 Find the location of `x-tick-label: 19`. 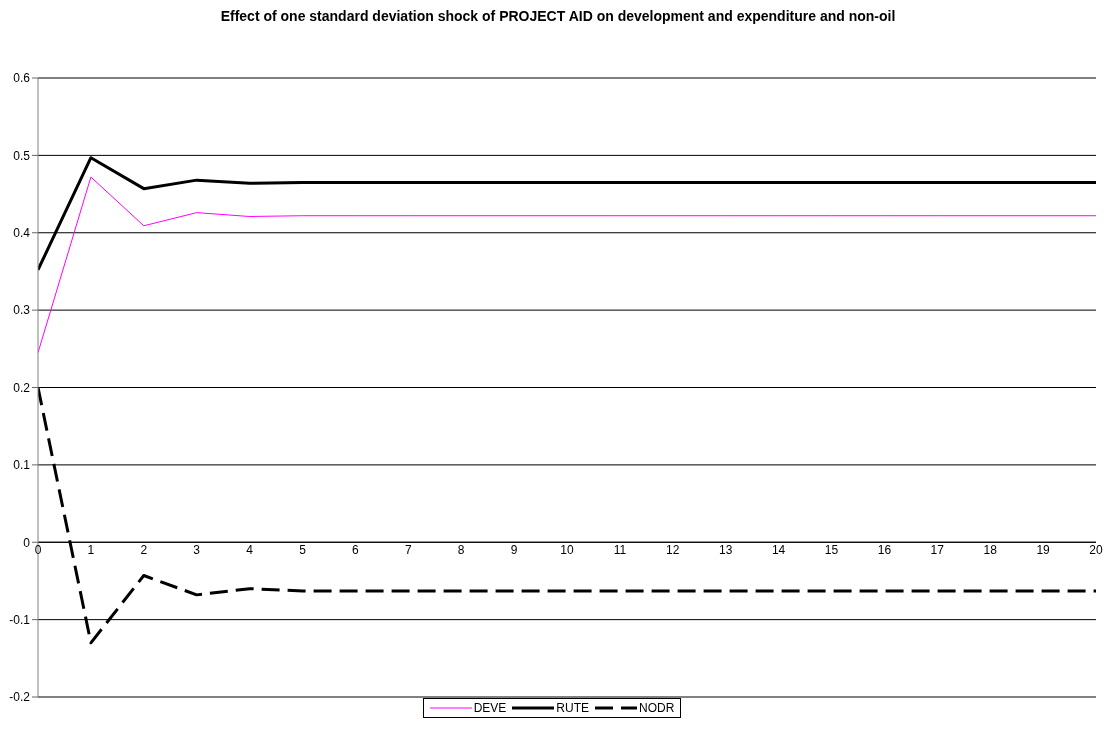

x-tick-label: 19 is located at coordinates (1043, 549).